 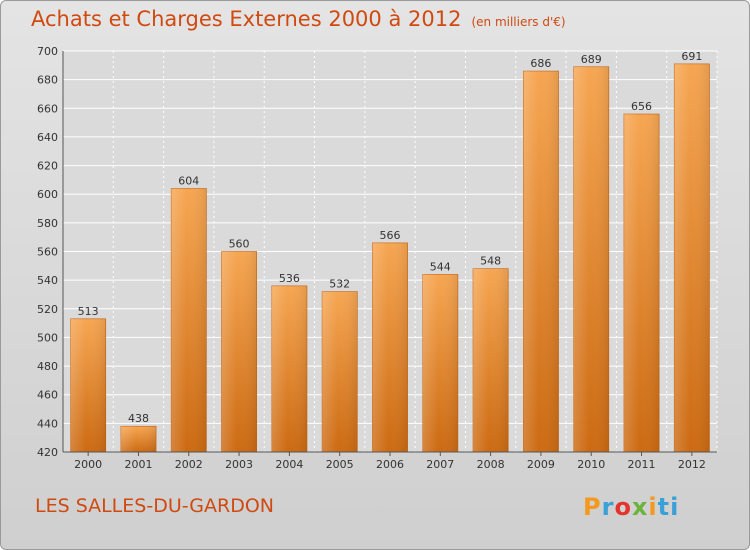 I want to click on y-tick-label: 560, so click(x=47, y=252).